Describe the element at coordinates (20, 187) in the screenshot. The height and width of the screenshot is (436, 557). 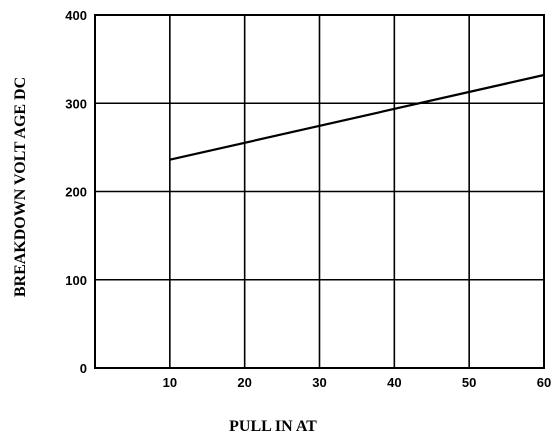
I see `y-axis-label: BREAKDOWN VOLT AGE DC` at that location.